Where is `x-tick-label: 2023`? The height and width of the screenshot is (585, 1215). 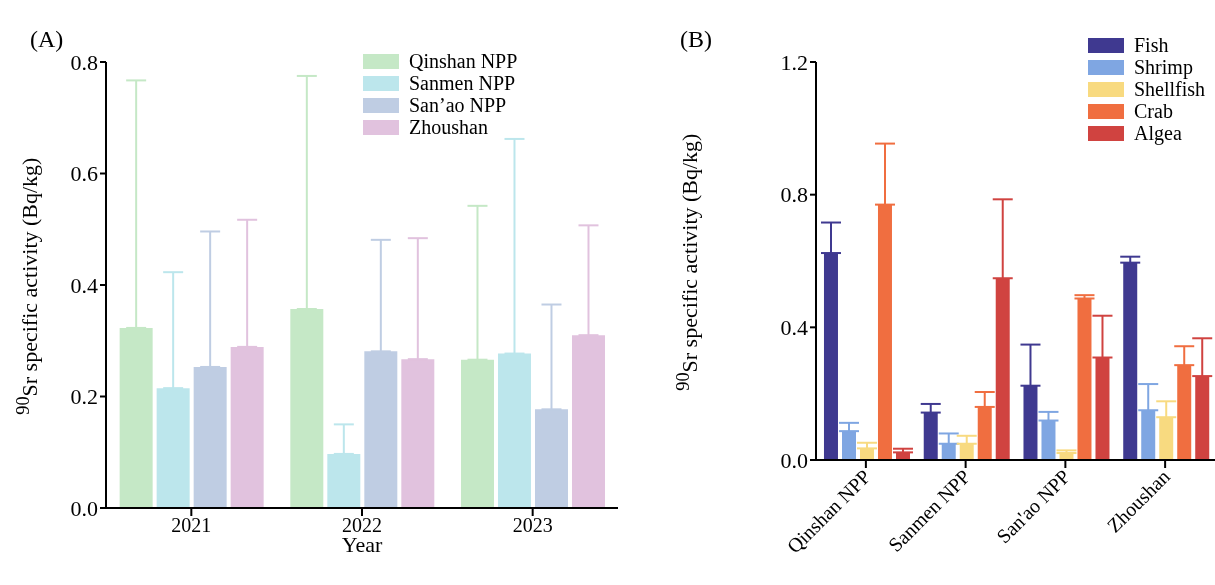
x-tick-label: 2023 is located at coordinates (532, 525).